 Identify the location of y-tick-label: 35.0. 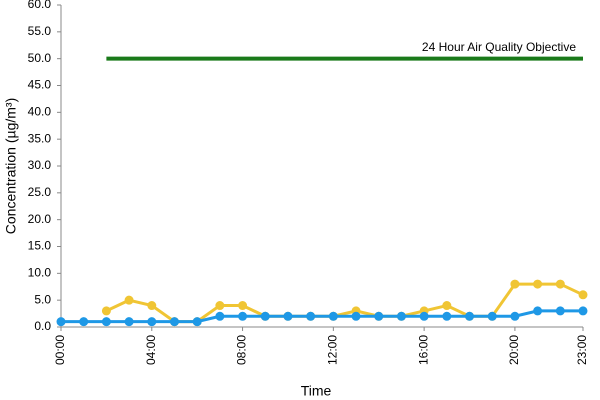
(40, 138).